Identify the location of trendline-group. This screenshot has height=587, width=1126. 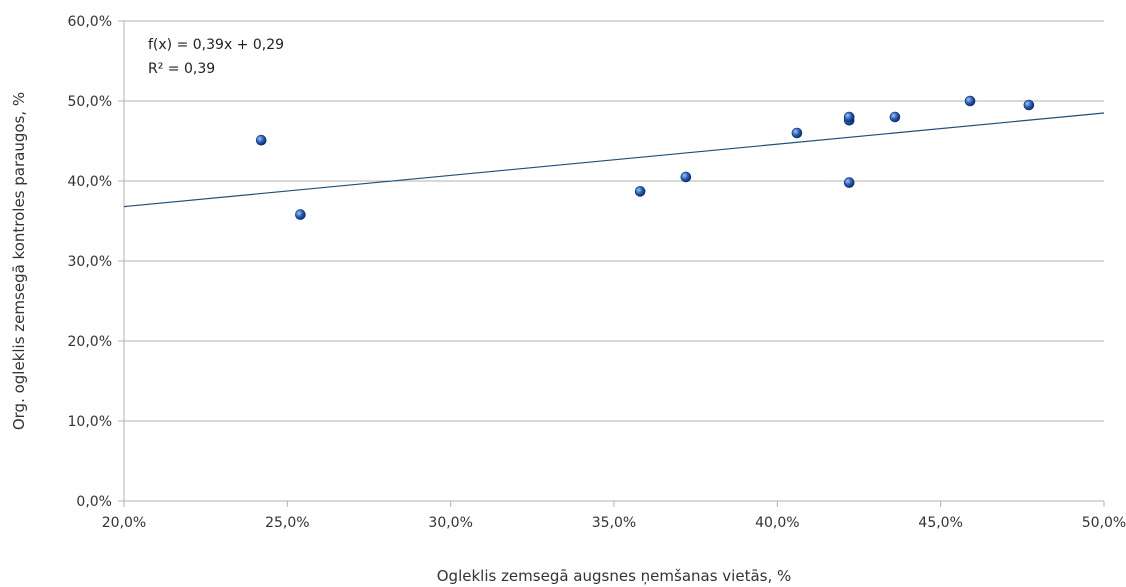
(614, 160).